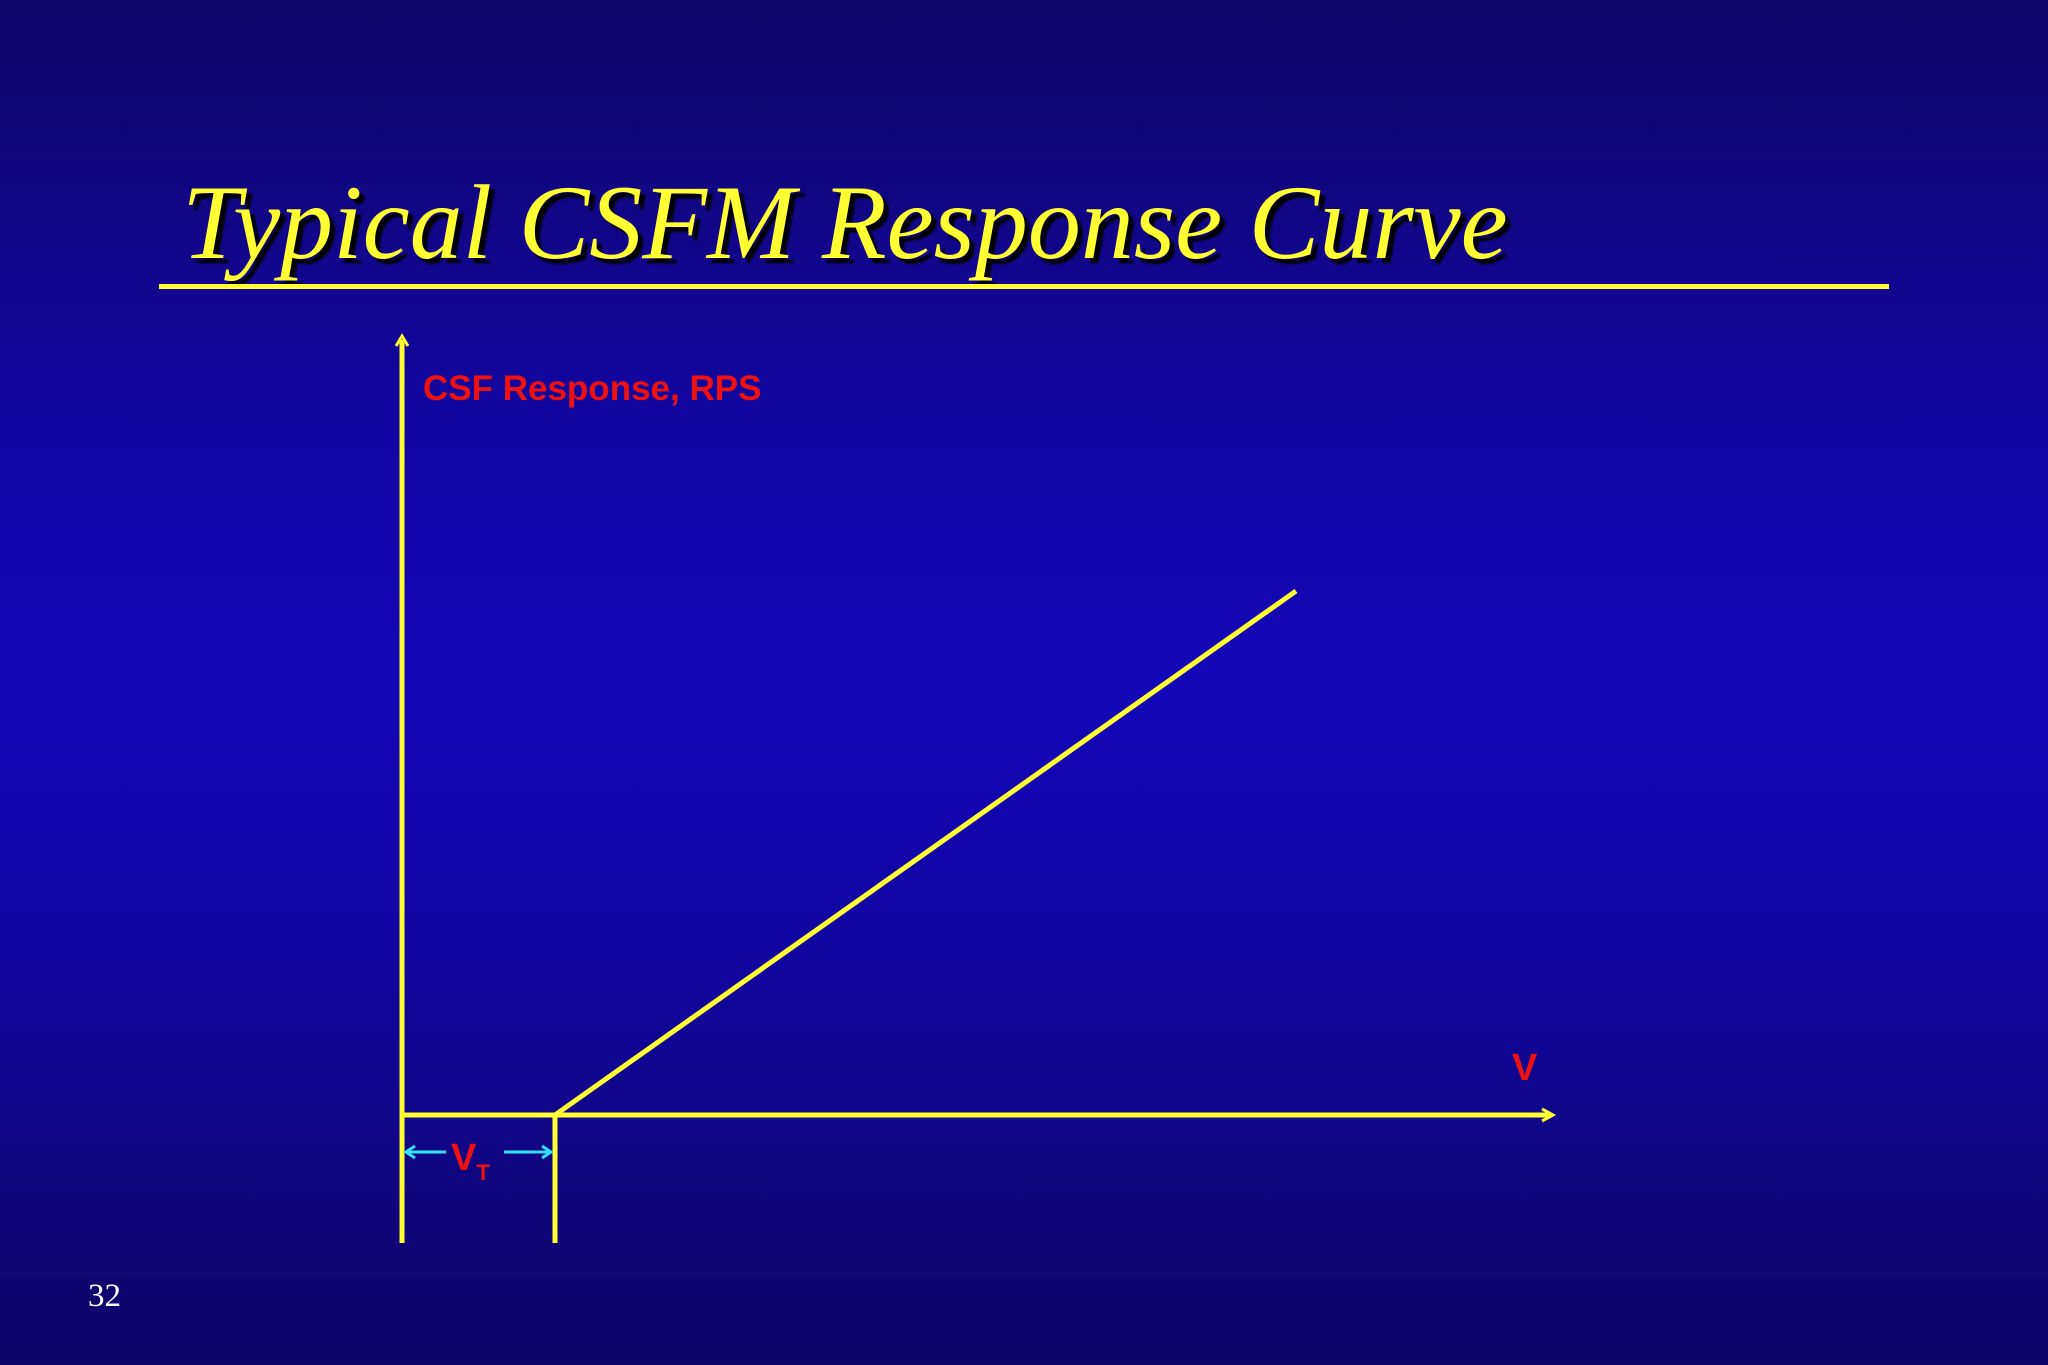  I want to click on title-underline, so click(1024, 286).